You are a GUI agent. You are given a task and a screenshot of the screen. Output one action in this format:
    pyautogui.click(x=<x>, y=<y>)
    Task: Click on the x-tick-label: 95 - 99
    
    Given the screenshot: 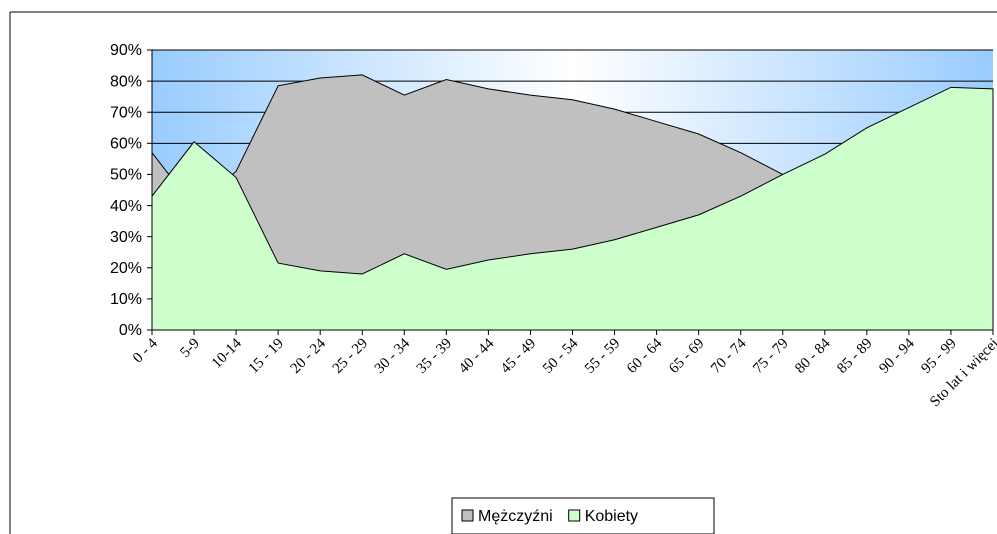 What is the action you would take?
    pyautogui.click(x=938, y=356)
    